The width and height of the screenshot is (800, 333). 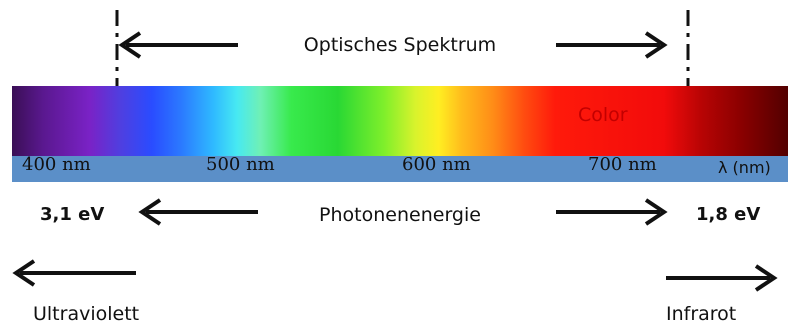 What do you see at coordinates (722, 278) in the screenshot?
I see `infrared-arrow-icon` at bounding box center [722, 278].